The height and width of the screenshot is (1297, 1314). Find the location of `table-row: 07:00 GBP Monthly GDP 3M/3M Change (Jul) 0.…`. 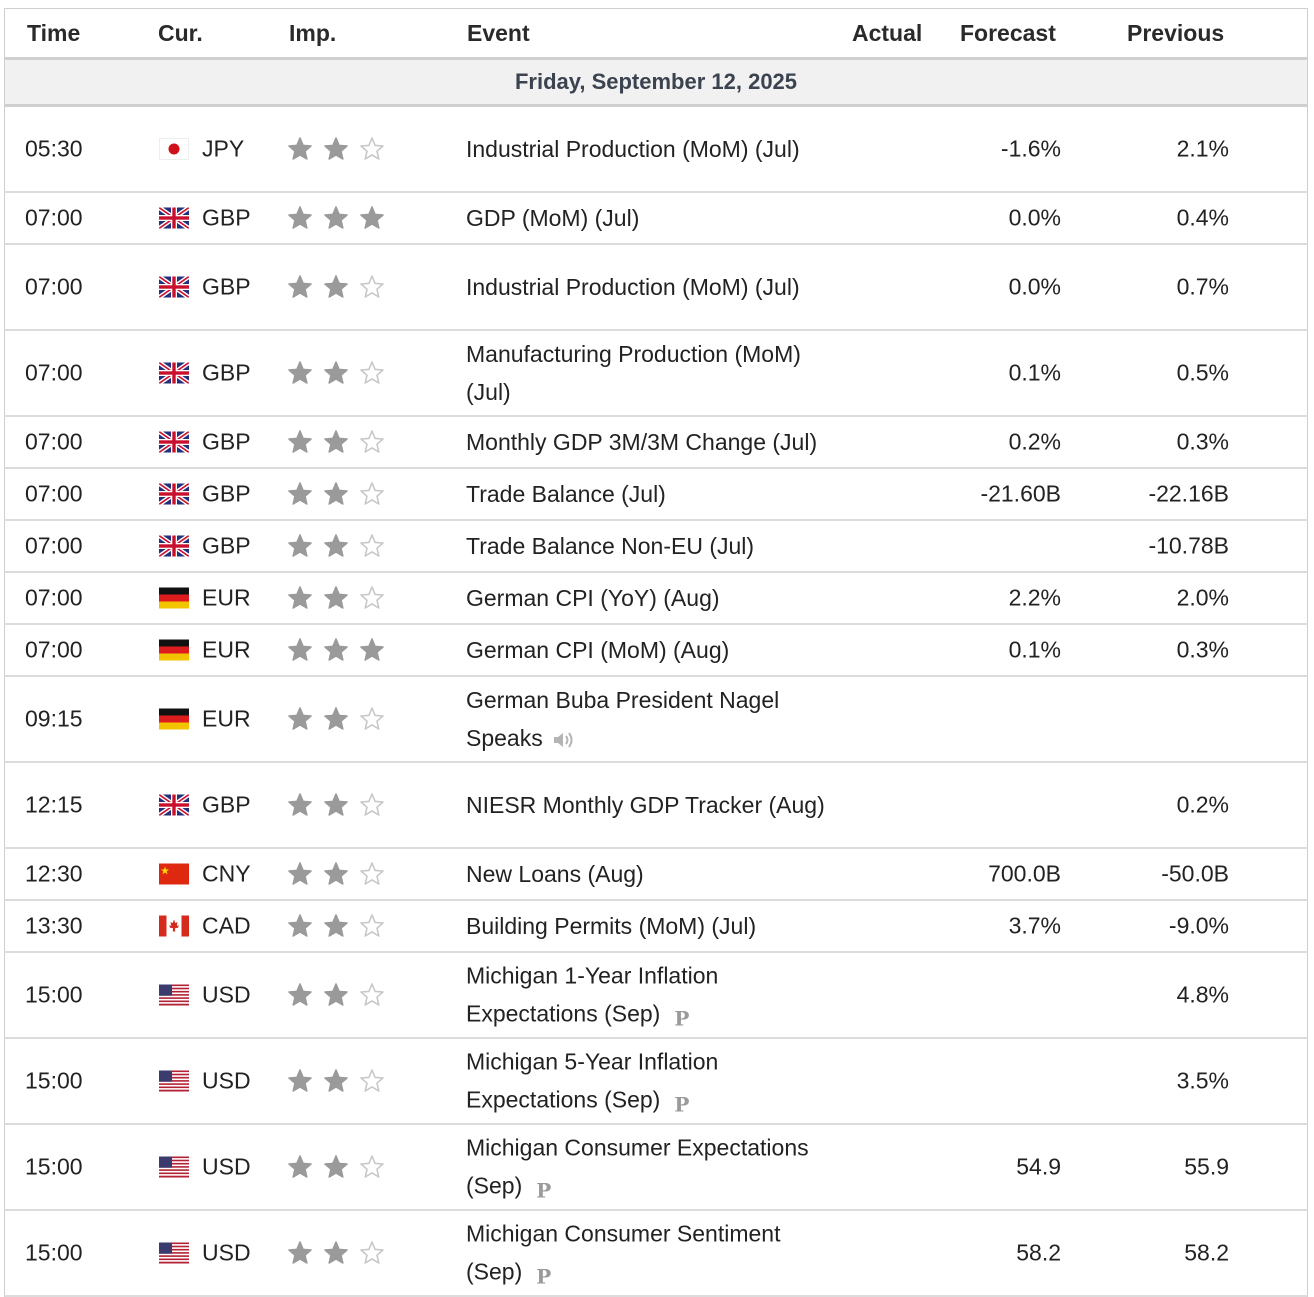

table-row: 07:00 GBP Monthly GDP 3M/3M Change (Jul) 0.… is located at coordinates (656, 443).